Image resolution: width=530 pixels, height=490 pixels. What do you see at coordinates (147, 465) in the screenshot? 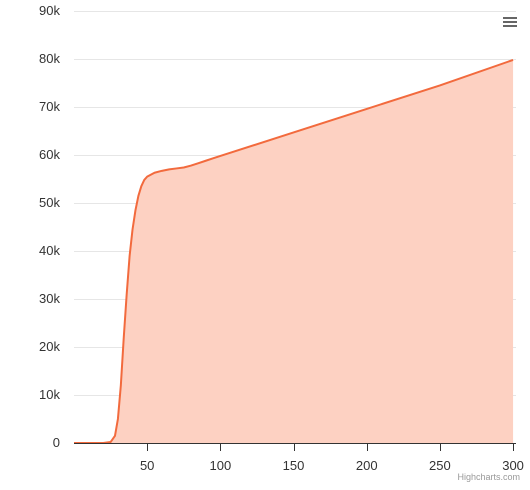
I see `x-tick-label: 50` at bounding box center [147, 465].